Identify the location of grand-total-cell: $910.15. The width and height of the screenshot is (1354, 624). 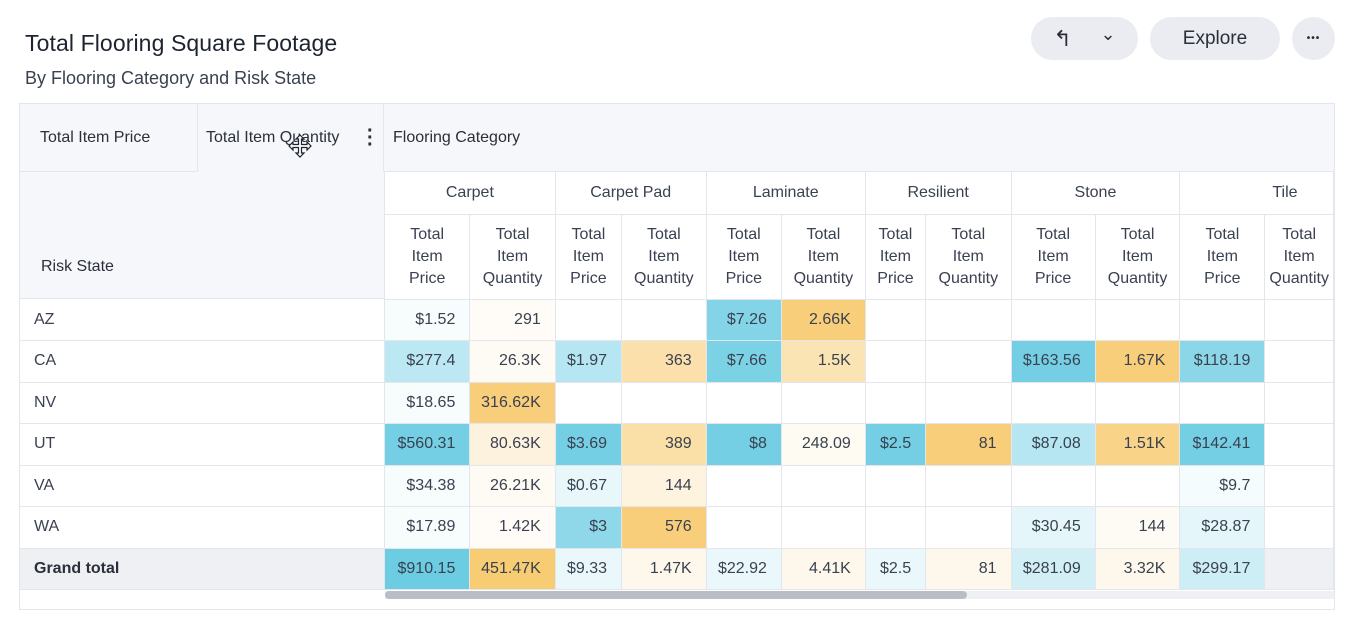
(428, 569).